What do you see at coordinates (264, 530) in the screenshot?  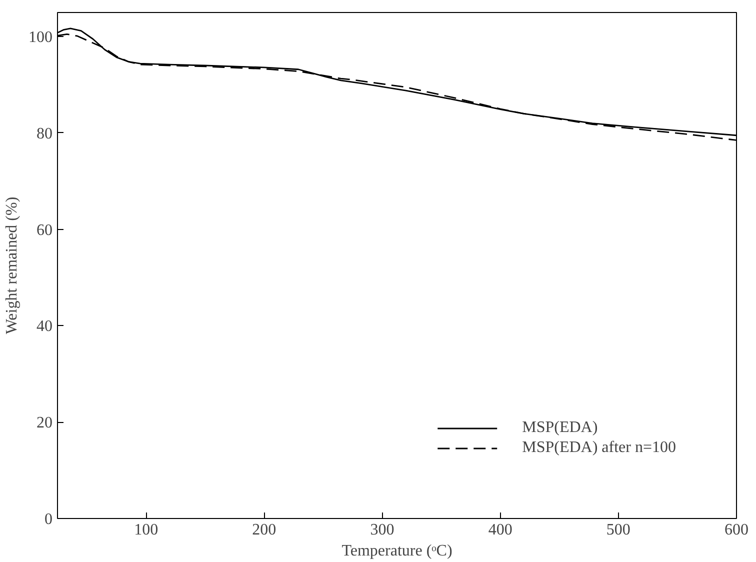 I see `x-tick-label: 200` at bounding box center [264, 530].